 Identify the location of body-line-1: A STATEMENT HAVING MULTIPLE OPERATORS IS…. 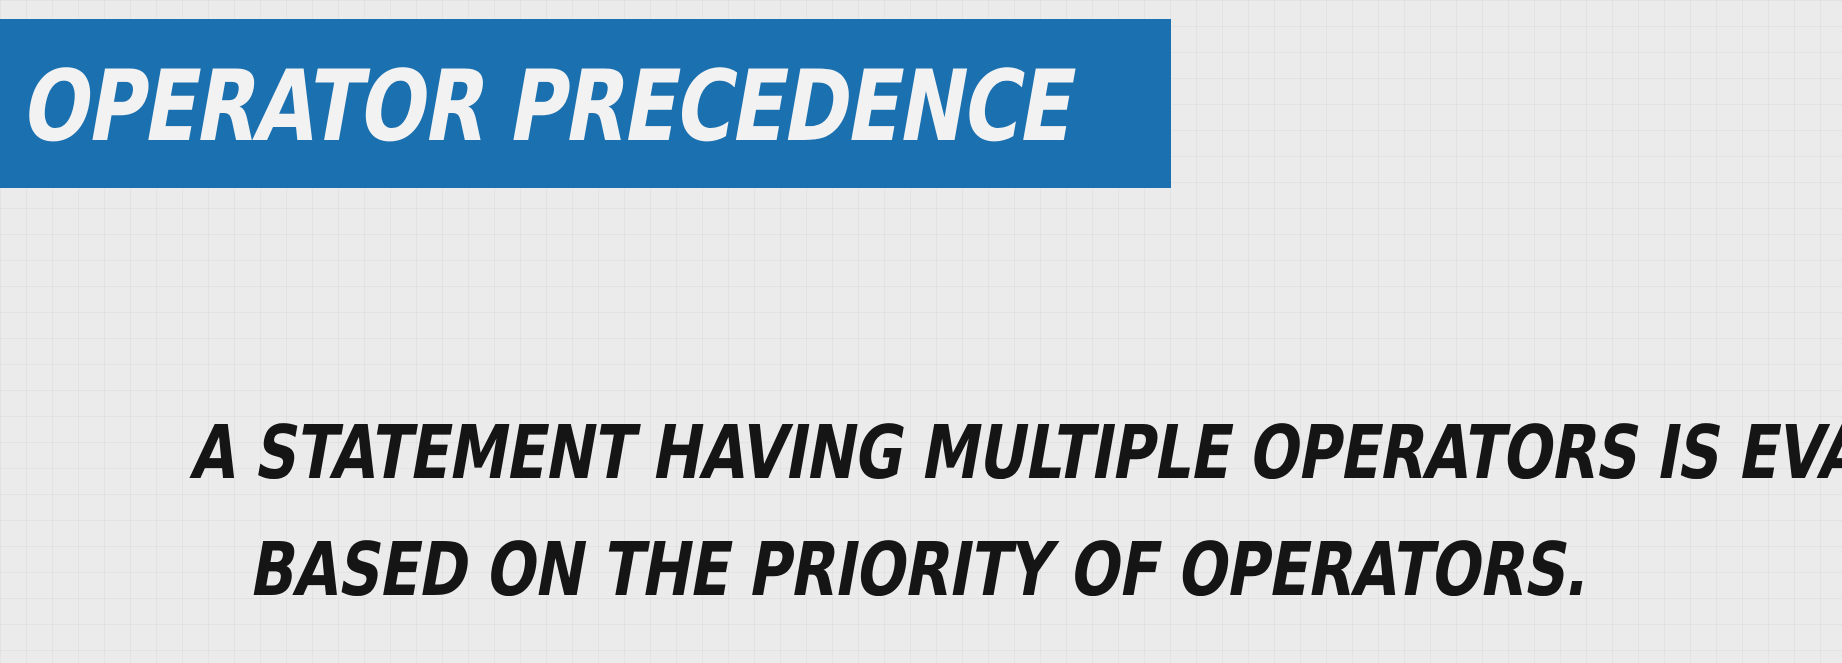
(1013, 453).